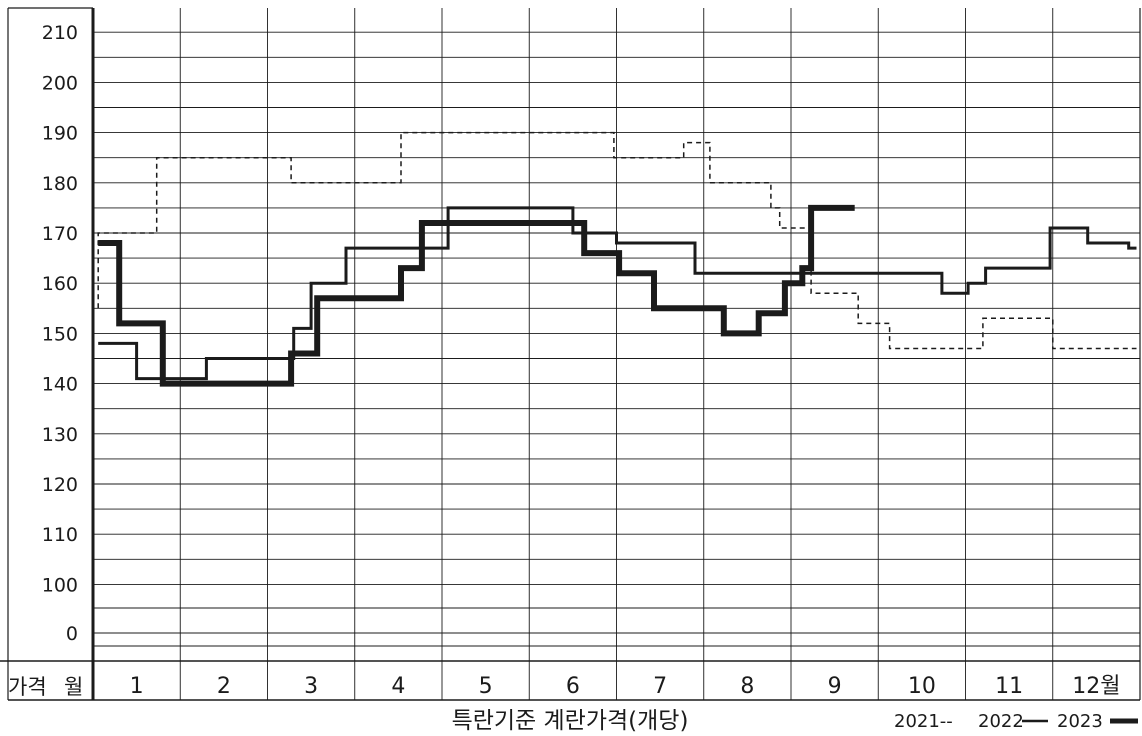  Describe the element at coordinates (137, 686) in the screenshot. I see `x-tick-label: 1` at that location.